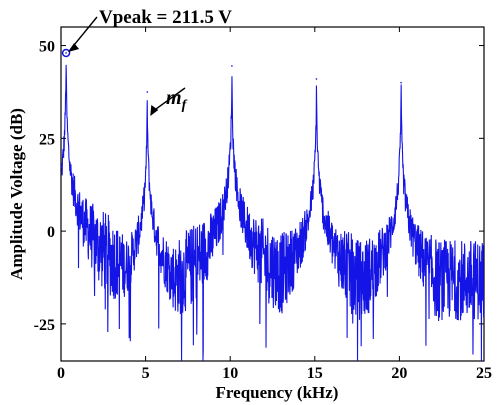  I want to click on mf-arrow-head, so click(154, 110).